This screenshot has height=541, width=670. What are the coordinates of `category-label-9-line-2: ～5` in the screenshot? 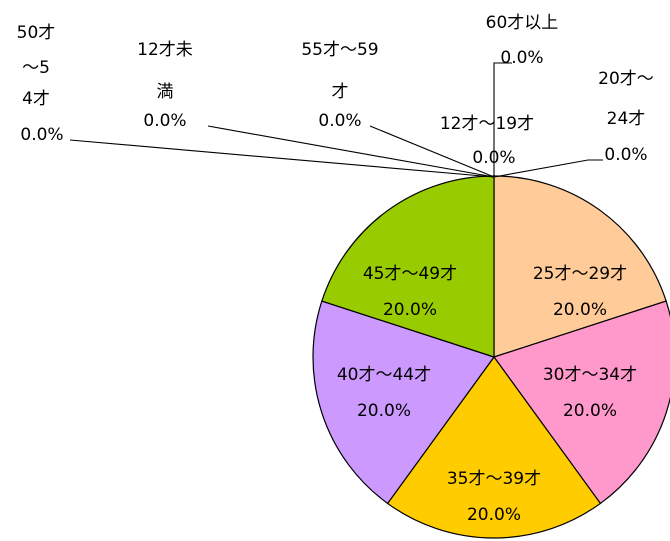 It's located at (36, 68).